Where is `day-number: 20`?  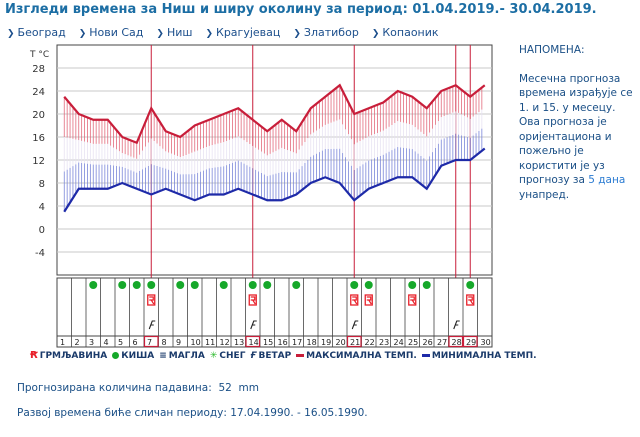 day-number: 20 is located at coordinates (341, 342).